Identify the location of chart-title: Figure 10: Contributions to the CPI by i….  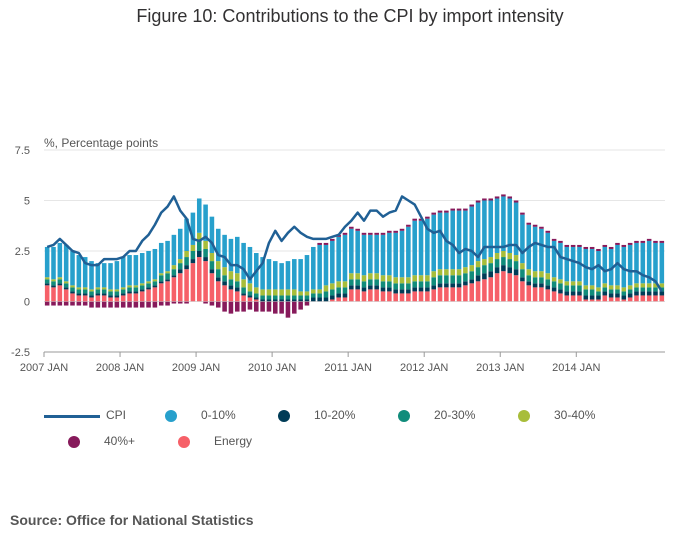
(350, 16).